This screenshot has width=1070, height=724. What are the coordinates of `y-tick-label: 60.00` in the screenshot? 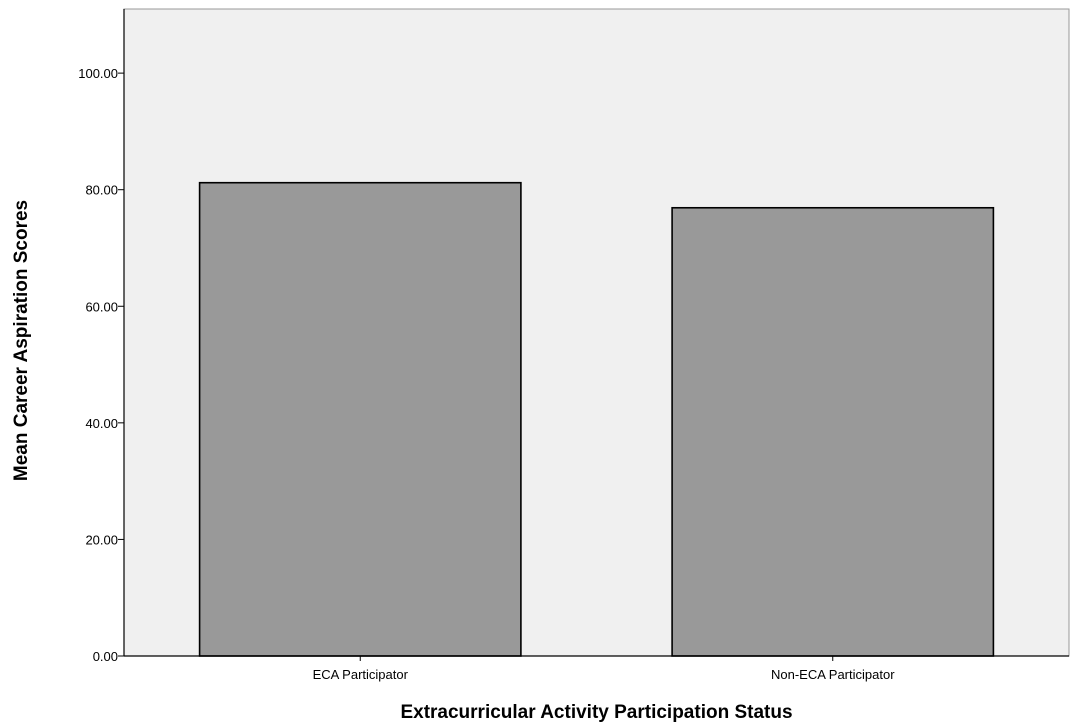 It's located at (101, 306).